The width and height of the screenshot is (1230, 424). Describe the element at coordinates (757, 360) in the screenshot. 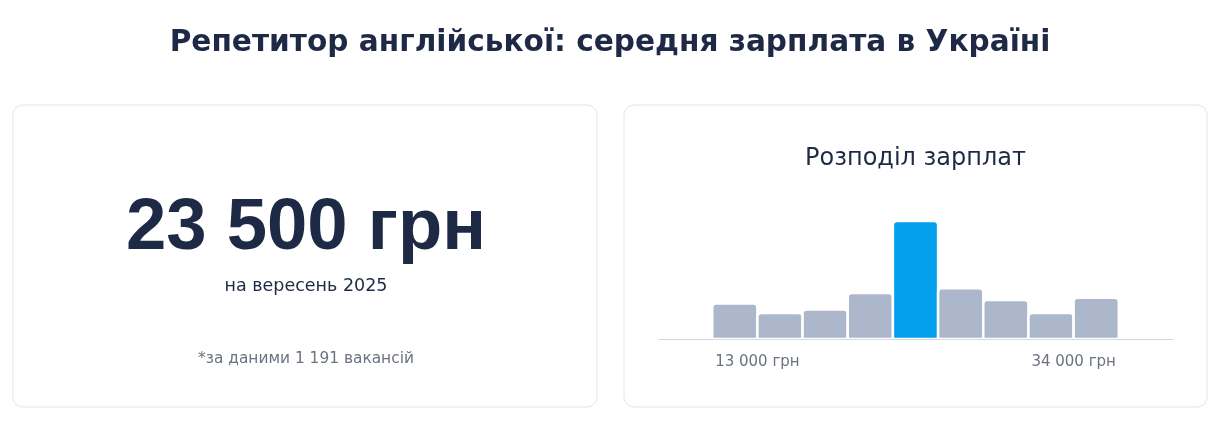

I see `text: 13 000 грн` at that location.